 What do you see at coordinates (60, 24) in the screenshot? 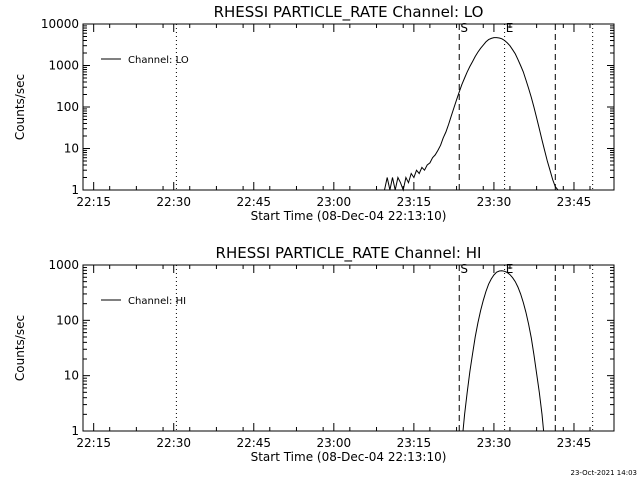
I see `y-tick-label: 10000` at bounding box center [60, 24].